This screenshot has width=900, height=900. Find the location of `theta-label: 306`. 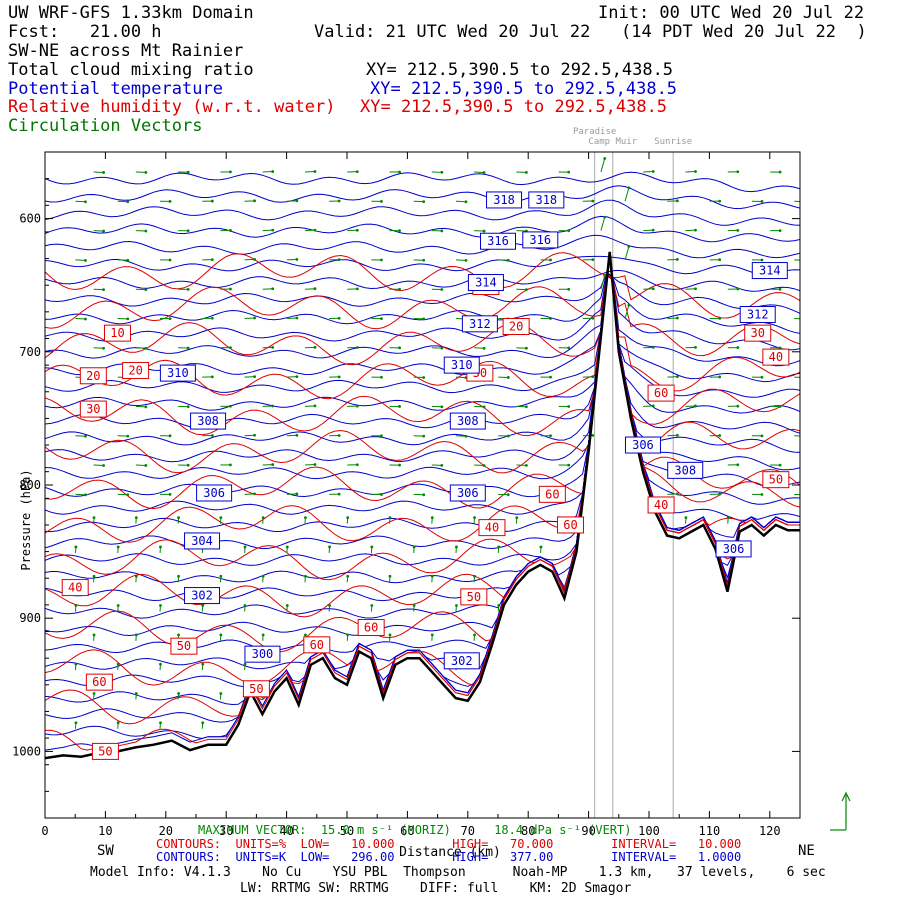

theta-label: 306 is located at coordinates (643, 445).